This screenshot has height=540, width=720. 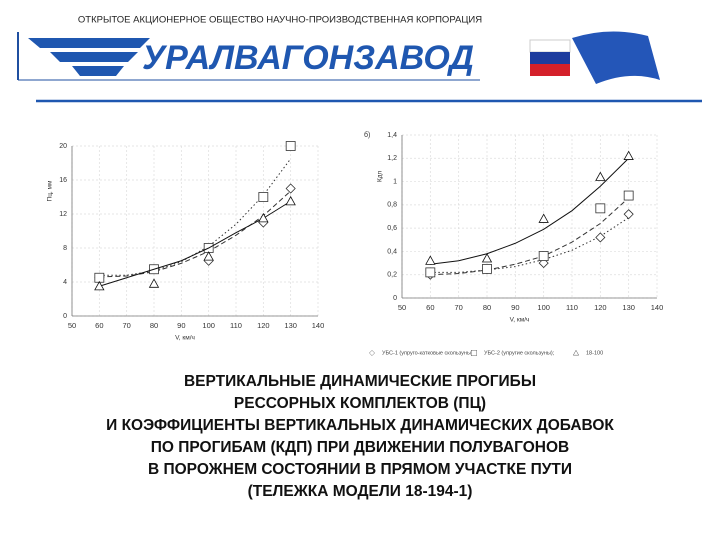 What do you see at coordinates (65, 248) in the screenshot?
I see `y-tick-label: 8` at bounding box center [65, 248].